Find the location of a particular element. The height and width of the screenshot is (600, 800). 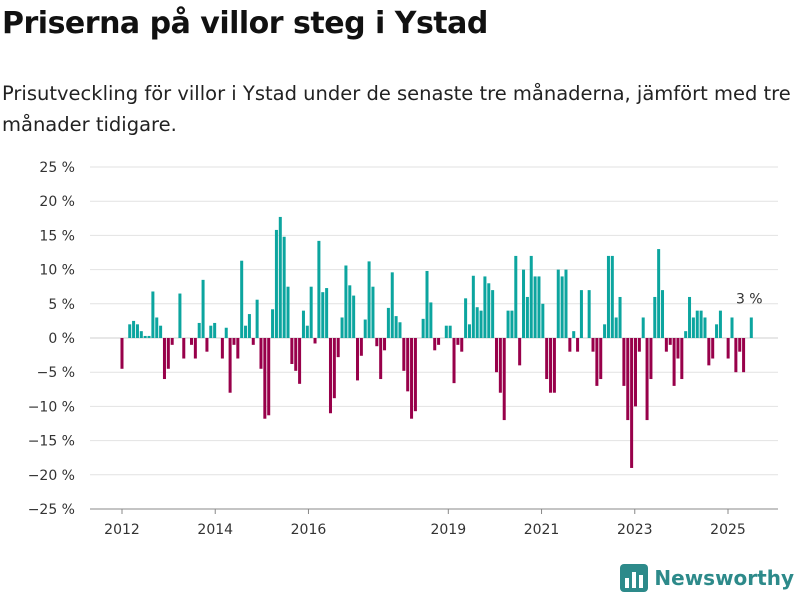

x-tick-label: 2014 is located at coordinates (215, 530).